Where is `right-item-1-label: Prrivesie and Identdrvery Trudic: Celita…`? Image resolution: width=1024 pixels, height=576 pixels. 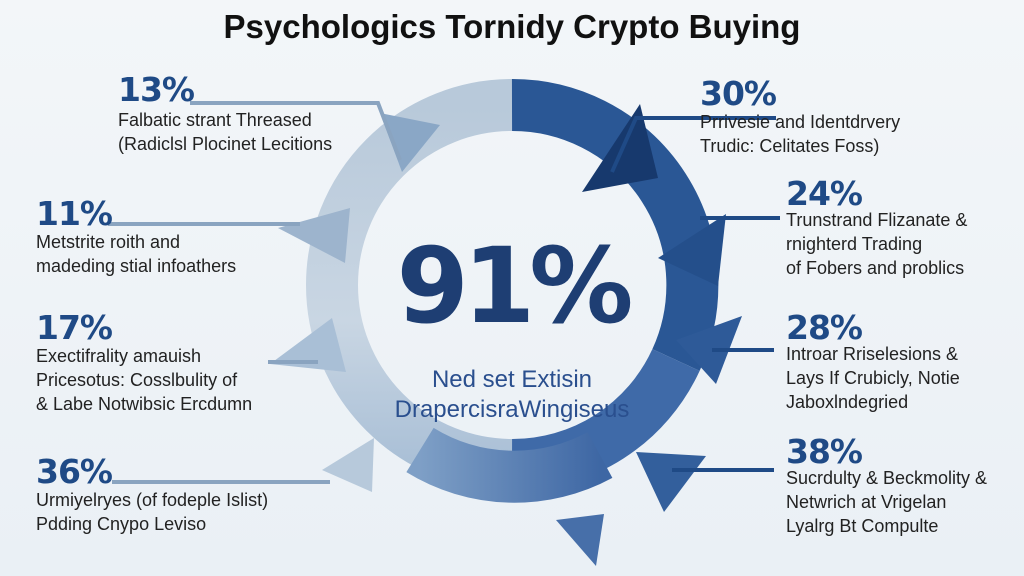
right-item-1-label: Prrivesie and Identdrvery Trudic: Celita… is located at coordinates (800, 134).